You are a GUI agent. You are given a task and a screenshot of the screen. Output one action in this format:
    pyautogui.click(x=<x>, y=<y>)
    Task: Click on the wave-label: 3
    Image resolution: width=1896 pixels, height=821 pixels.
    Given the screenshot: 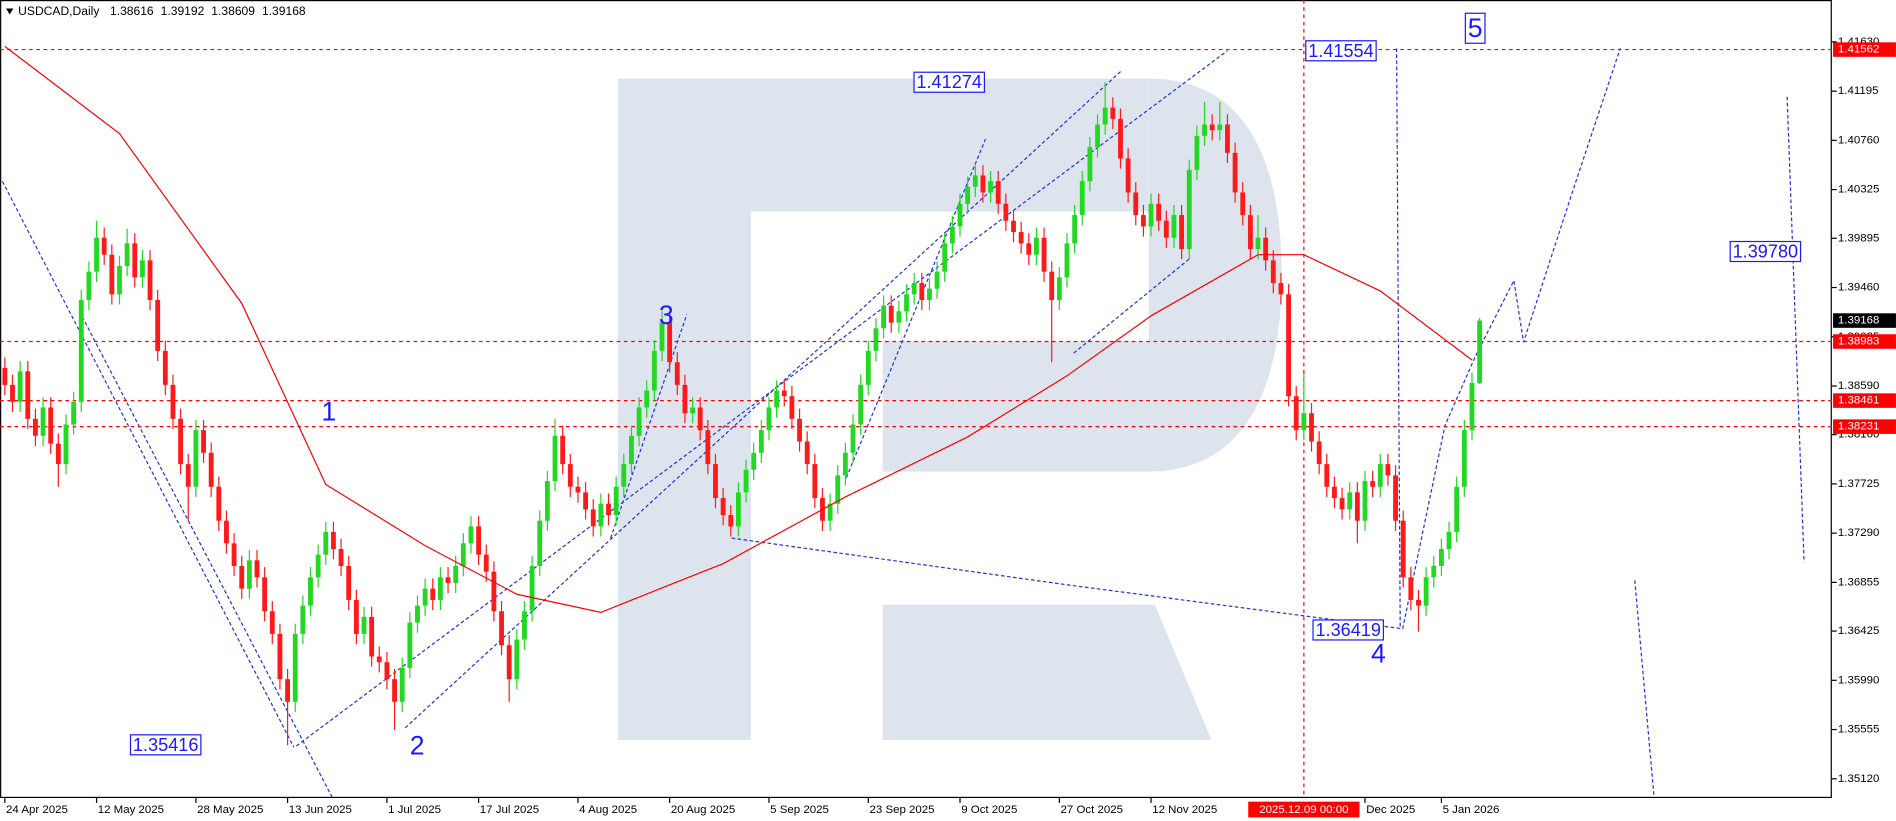 What is the action you would take?
    pyautogui.click(x=666, y=315)
    